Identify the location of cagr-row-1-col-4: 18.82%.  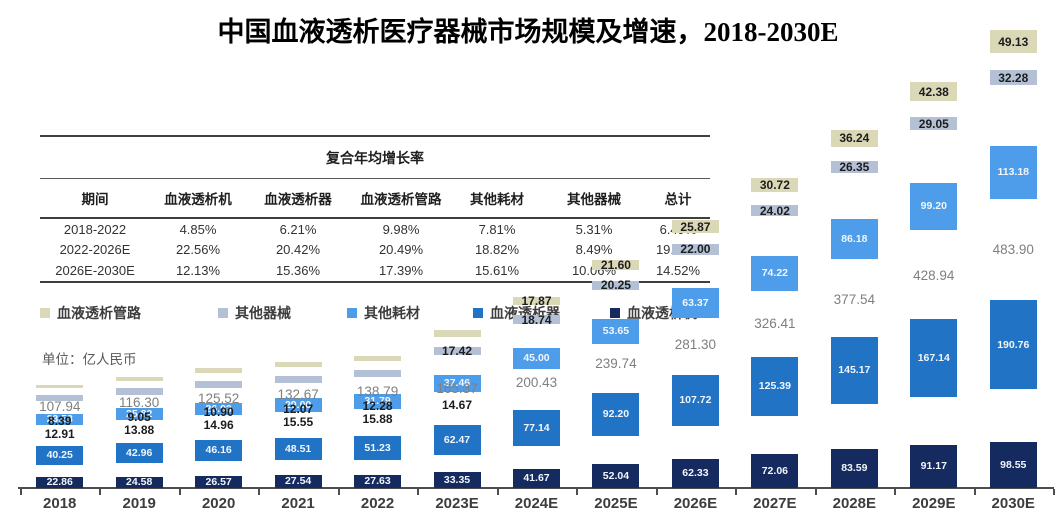
(497, 250).